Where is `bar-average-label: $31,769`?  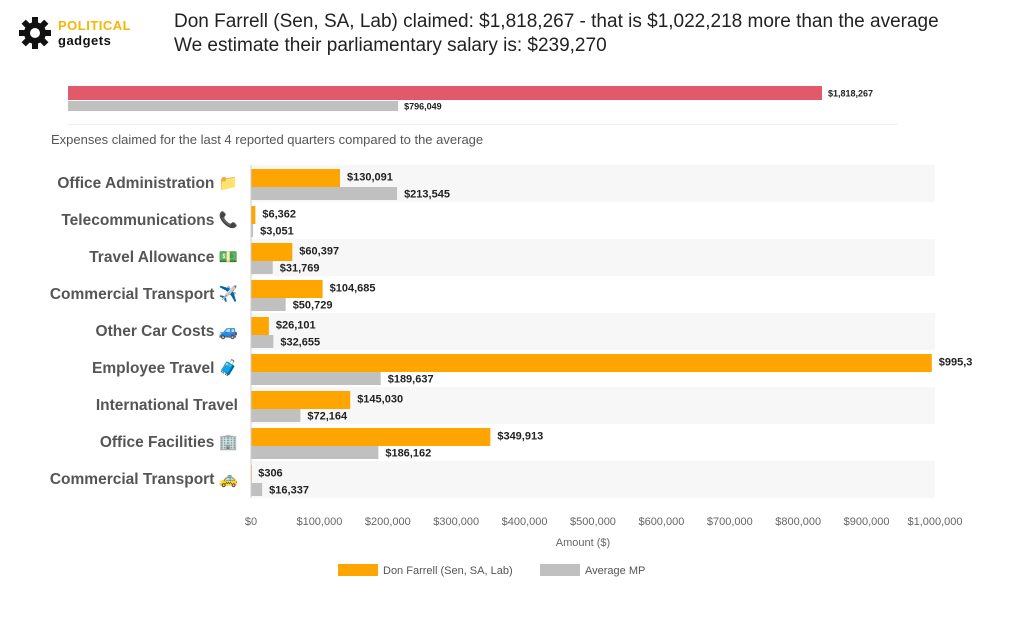 bar-average-label: $31,769 is located at coordinates (300, 269).